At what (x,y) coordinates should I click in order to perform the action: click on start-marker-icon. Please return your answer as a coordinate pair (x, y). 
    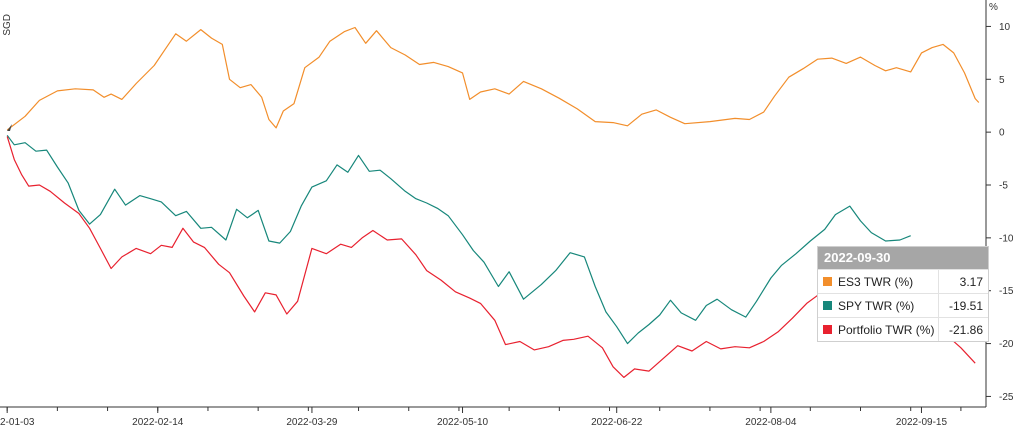
    Looking at the image, I should click on (9, 127).